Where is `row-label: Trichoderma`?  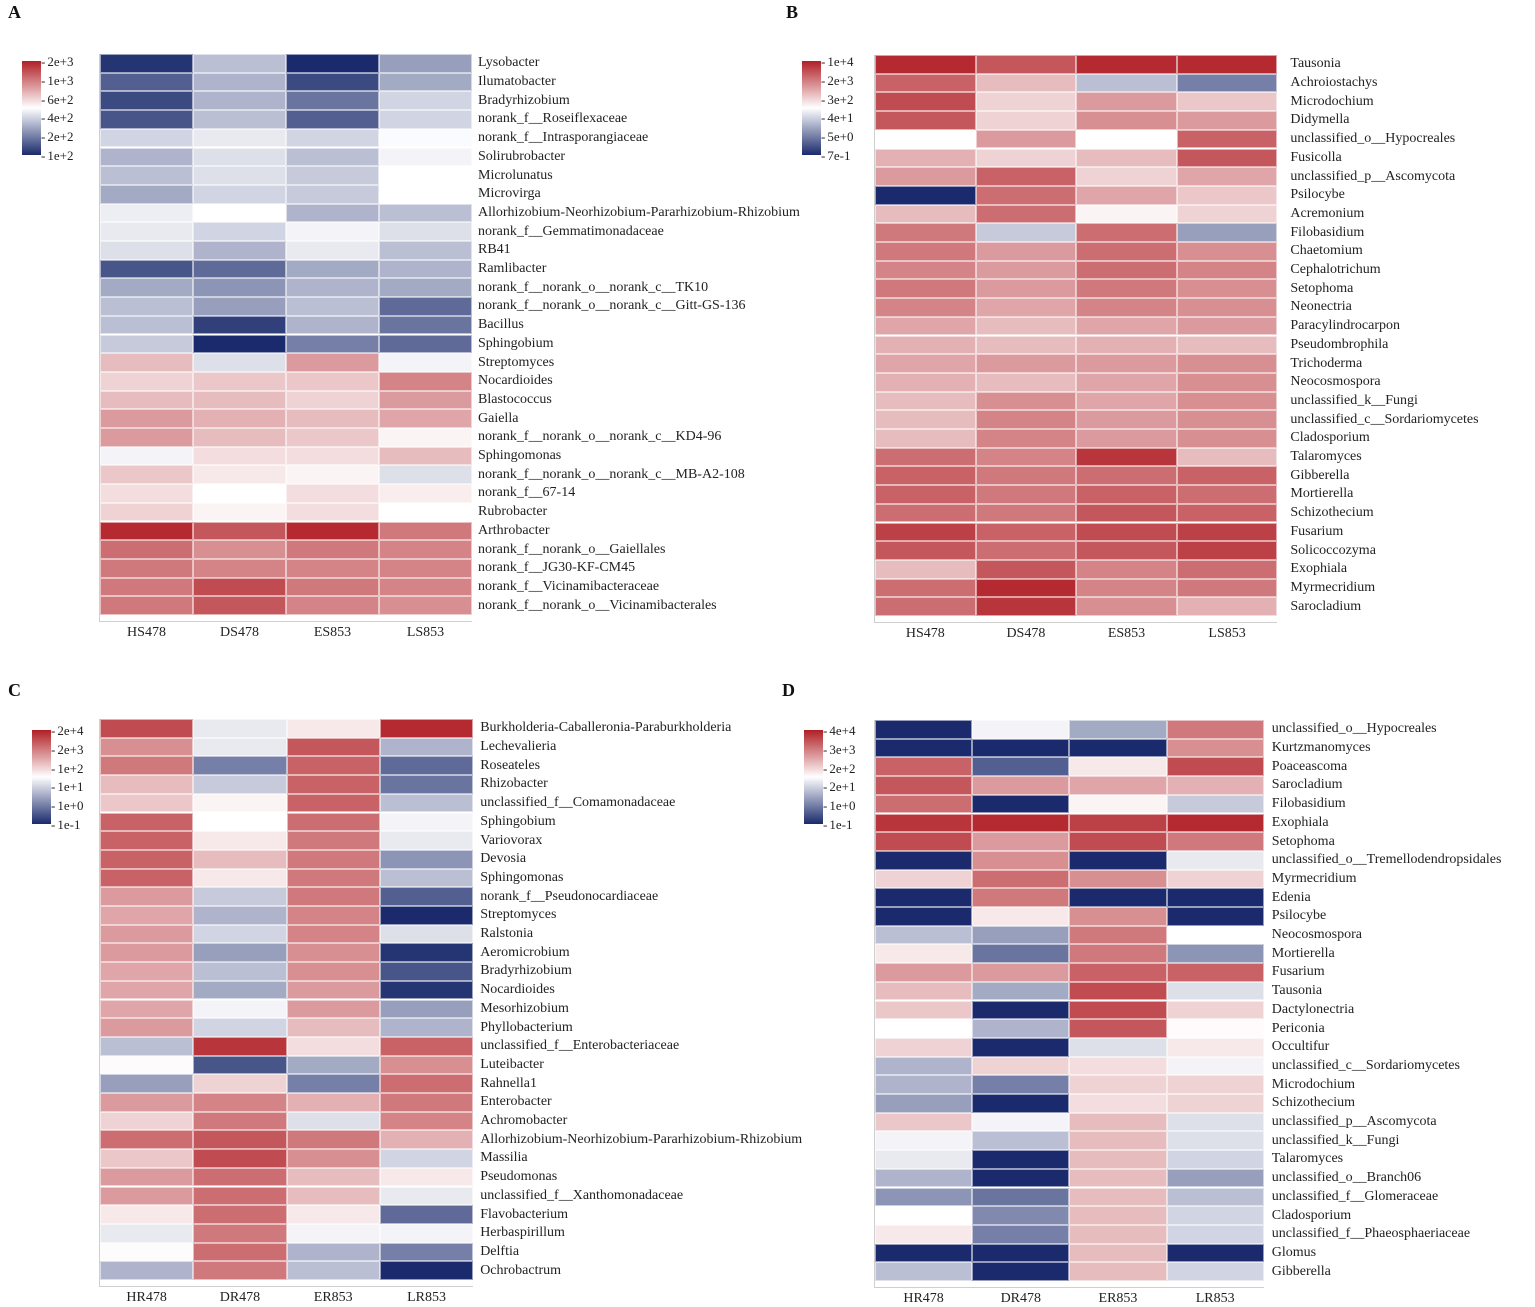
row-label: Trichoderma is located at coordinates (1326, 363).